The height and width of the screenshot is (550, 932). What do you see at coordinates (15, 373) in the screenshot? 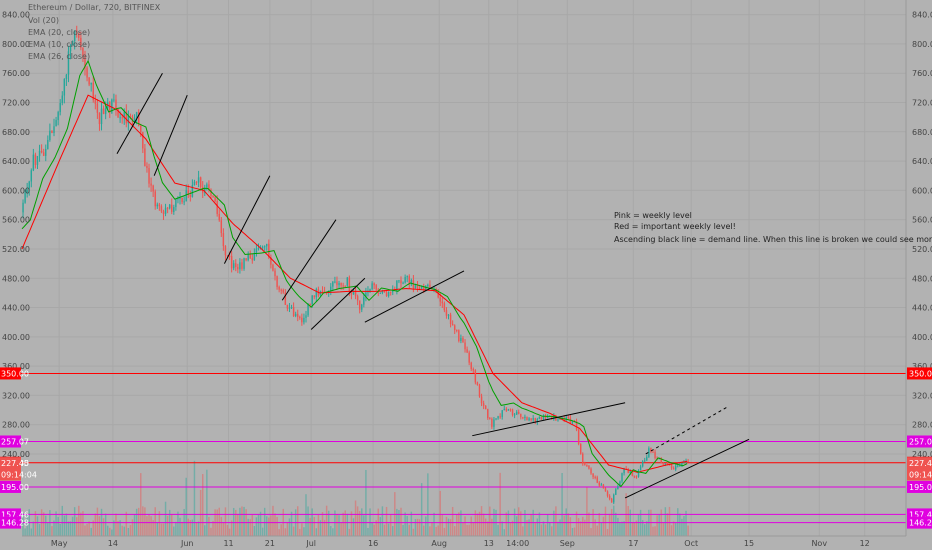
I see `level-tag-left-label: 350.00` at bounding box center [15, 373].